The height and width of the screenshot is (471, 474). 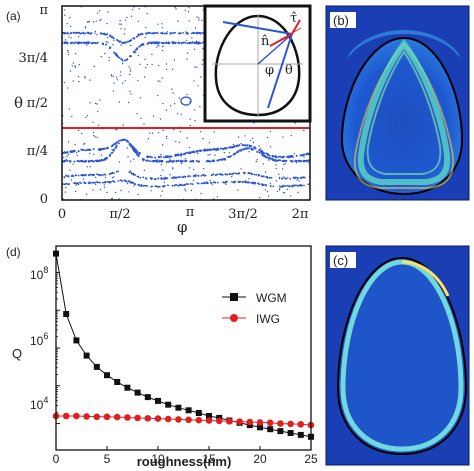 What do you see at coordinates (39, 273) in the screenshot?
I see `ytick-10-8: 108` at bounding box center [39, 273].